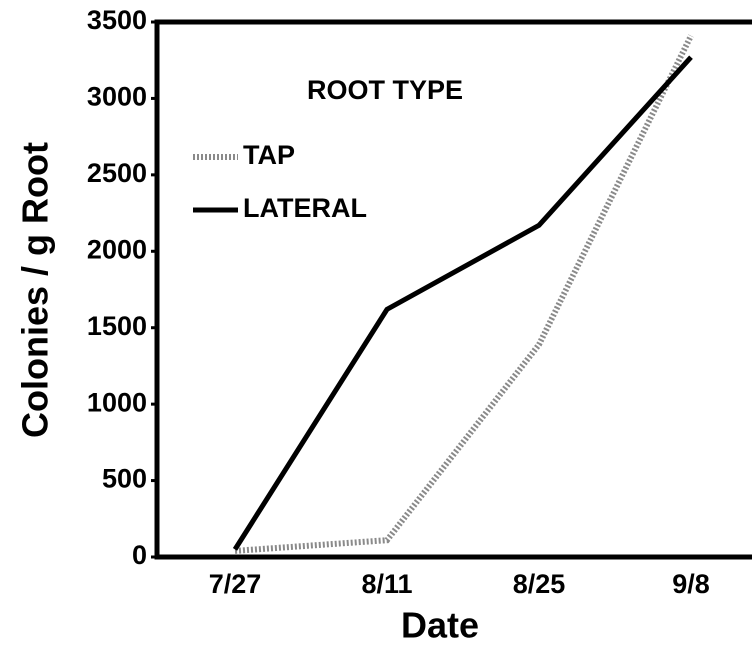 The height and width of the screenshot is (648, 754). Describe the element at coordinates (117, 326) in the screenshot. I see `y-tick-label: 1500` at that location.